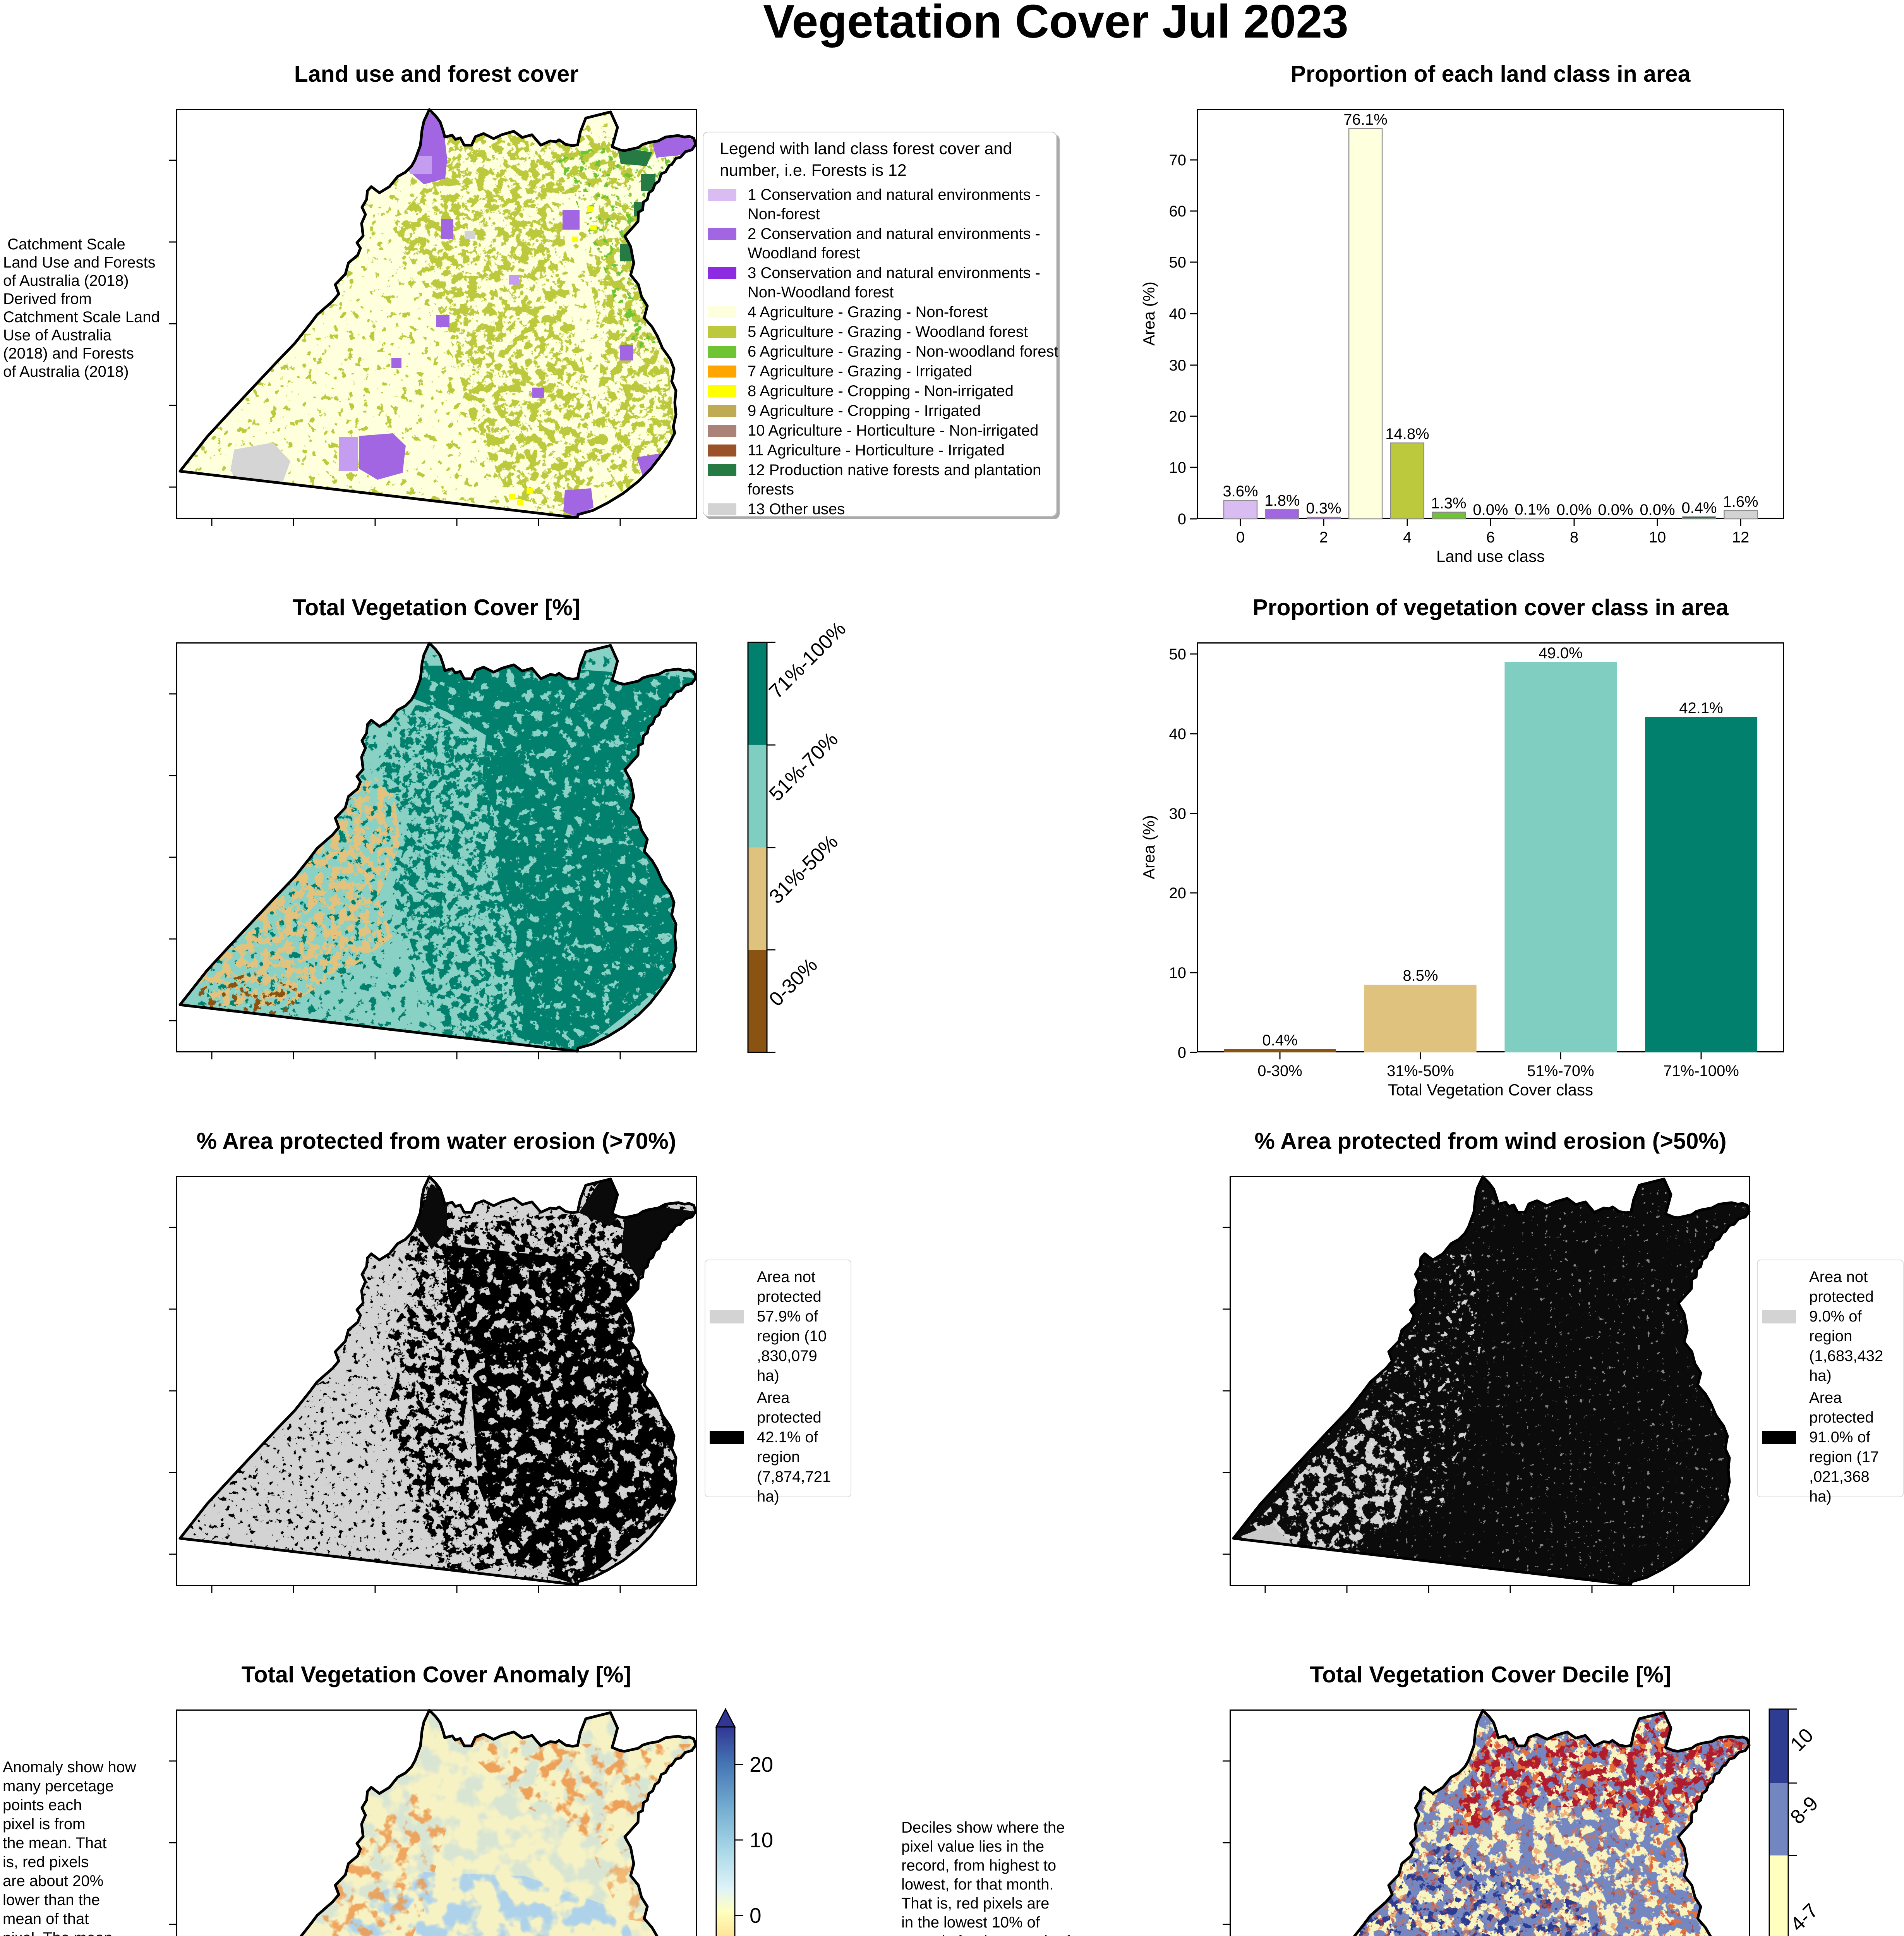 The image size is (1904, 1936). I want to click on svg-text: 1.8%, so click(1282, 501).